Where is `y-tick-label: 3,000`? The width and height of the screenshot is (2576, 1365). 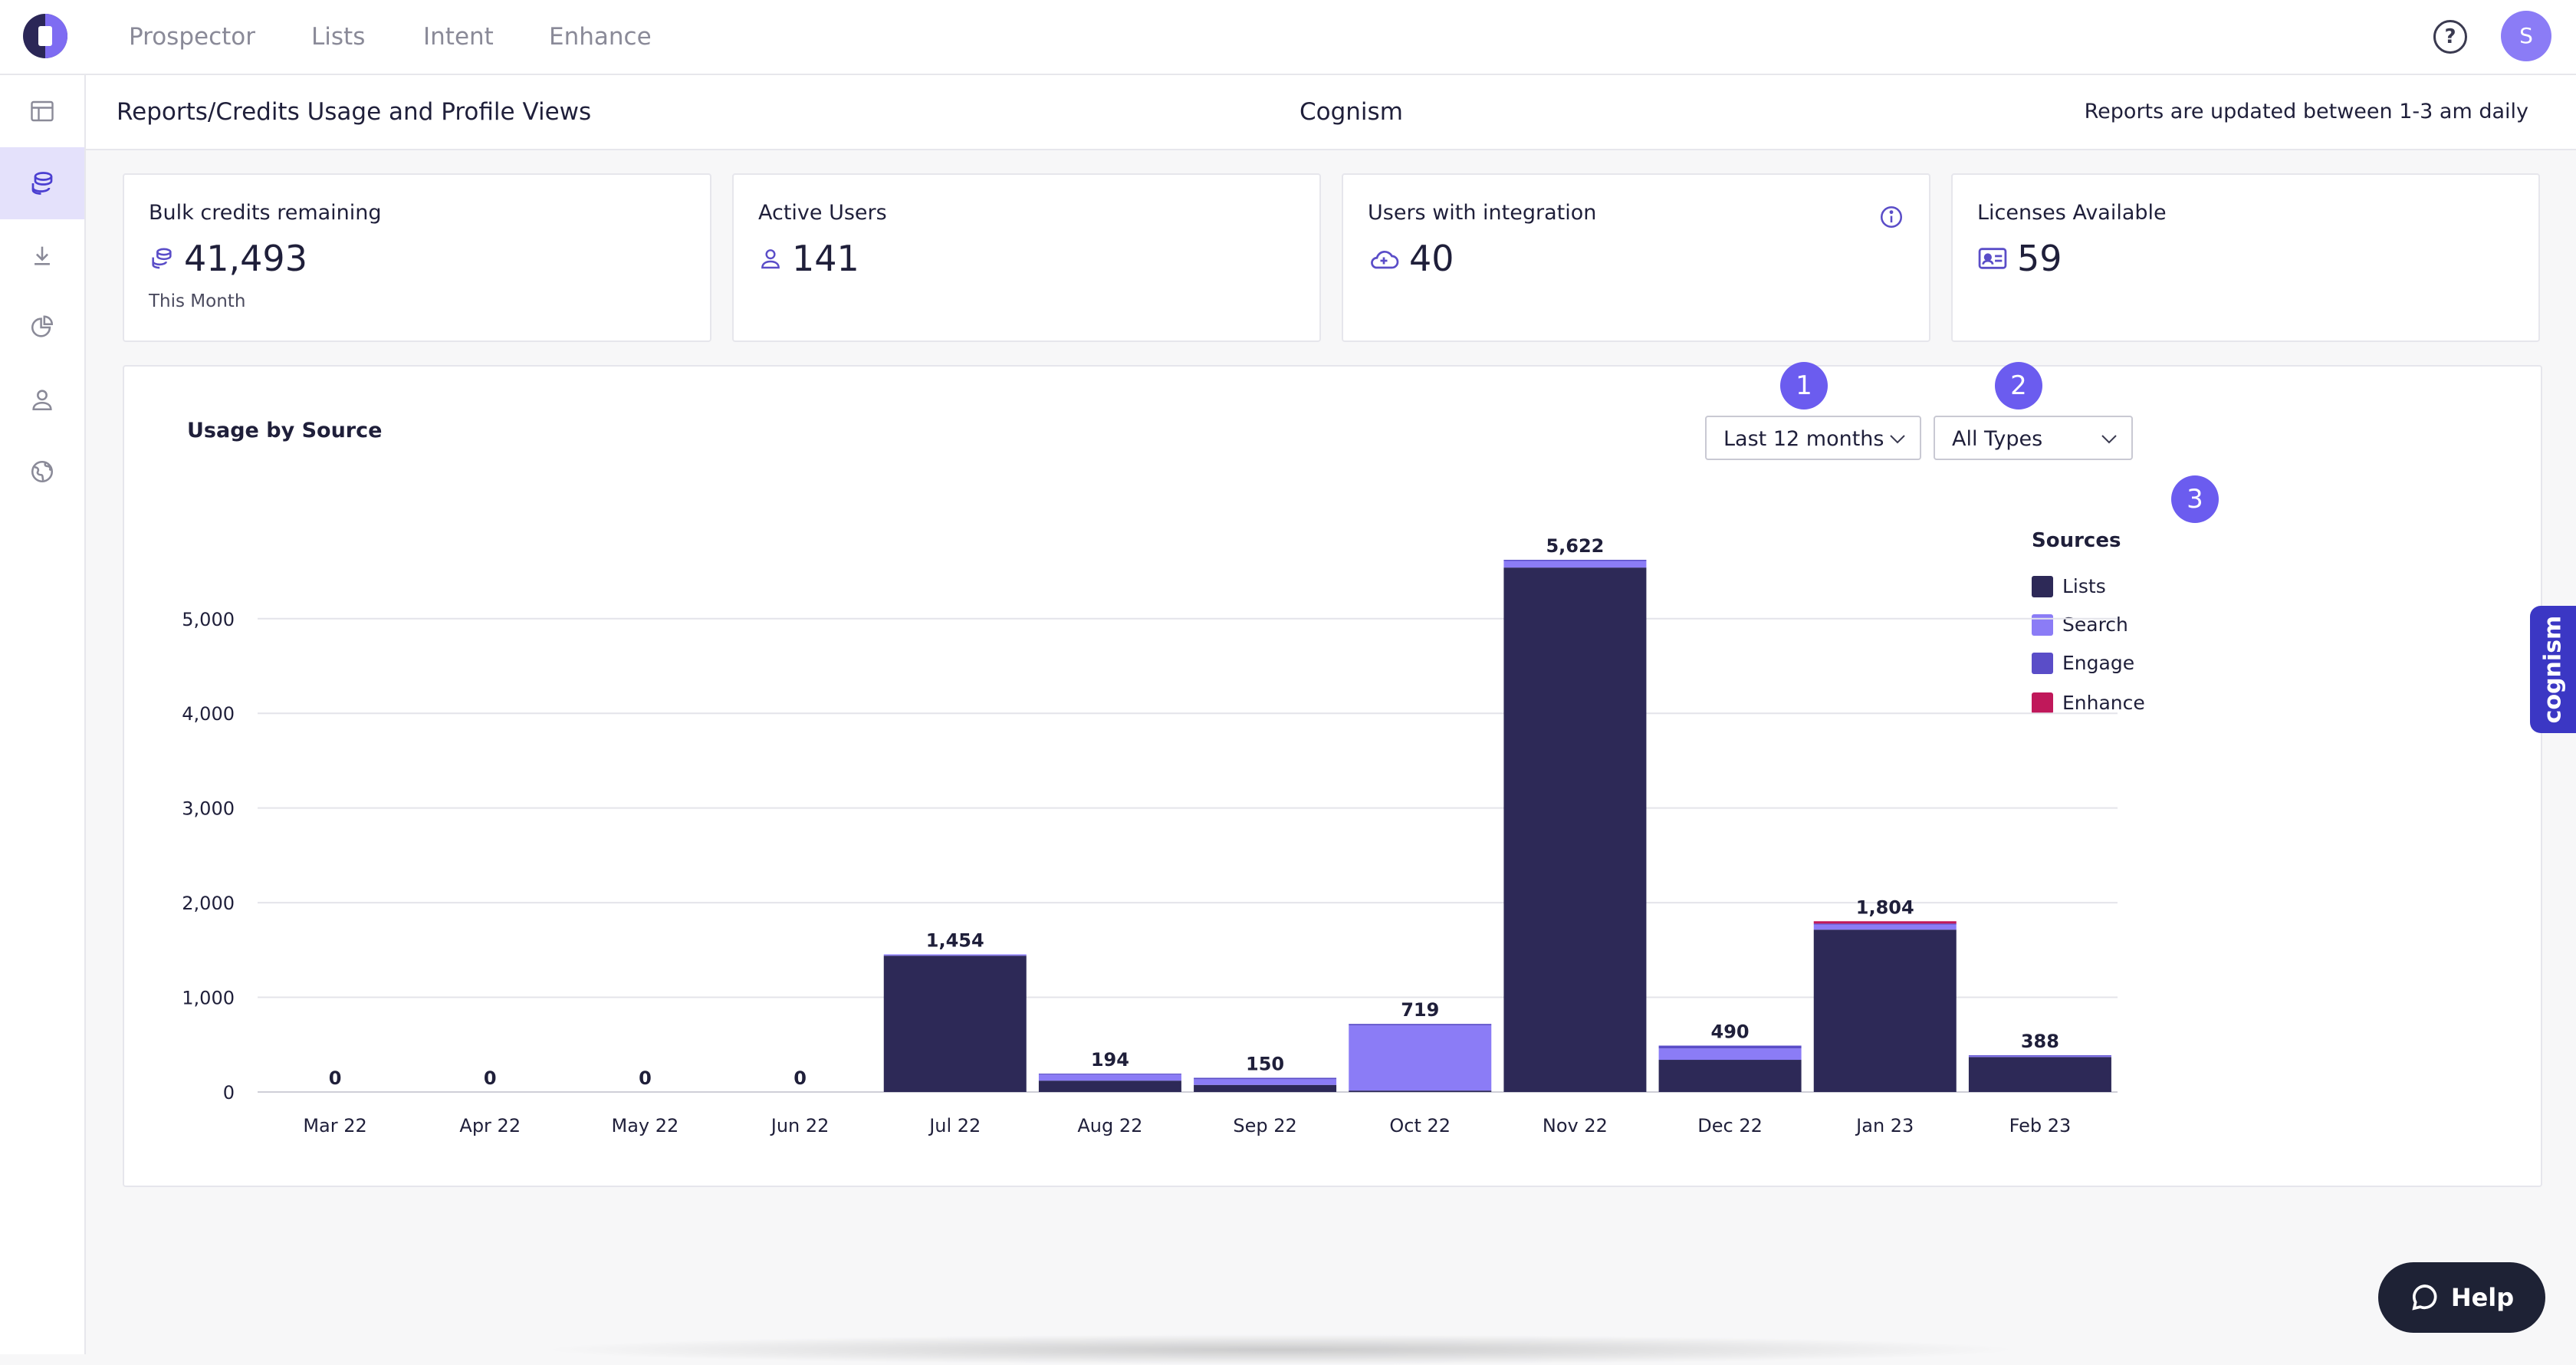 y-tick-label: 3,000 is located at coordinates (209, 809).